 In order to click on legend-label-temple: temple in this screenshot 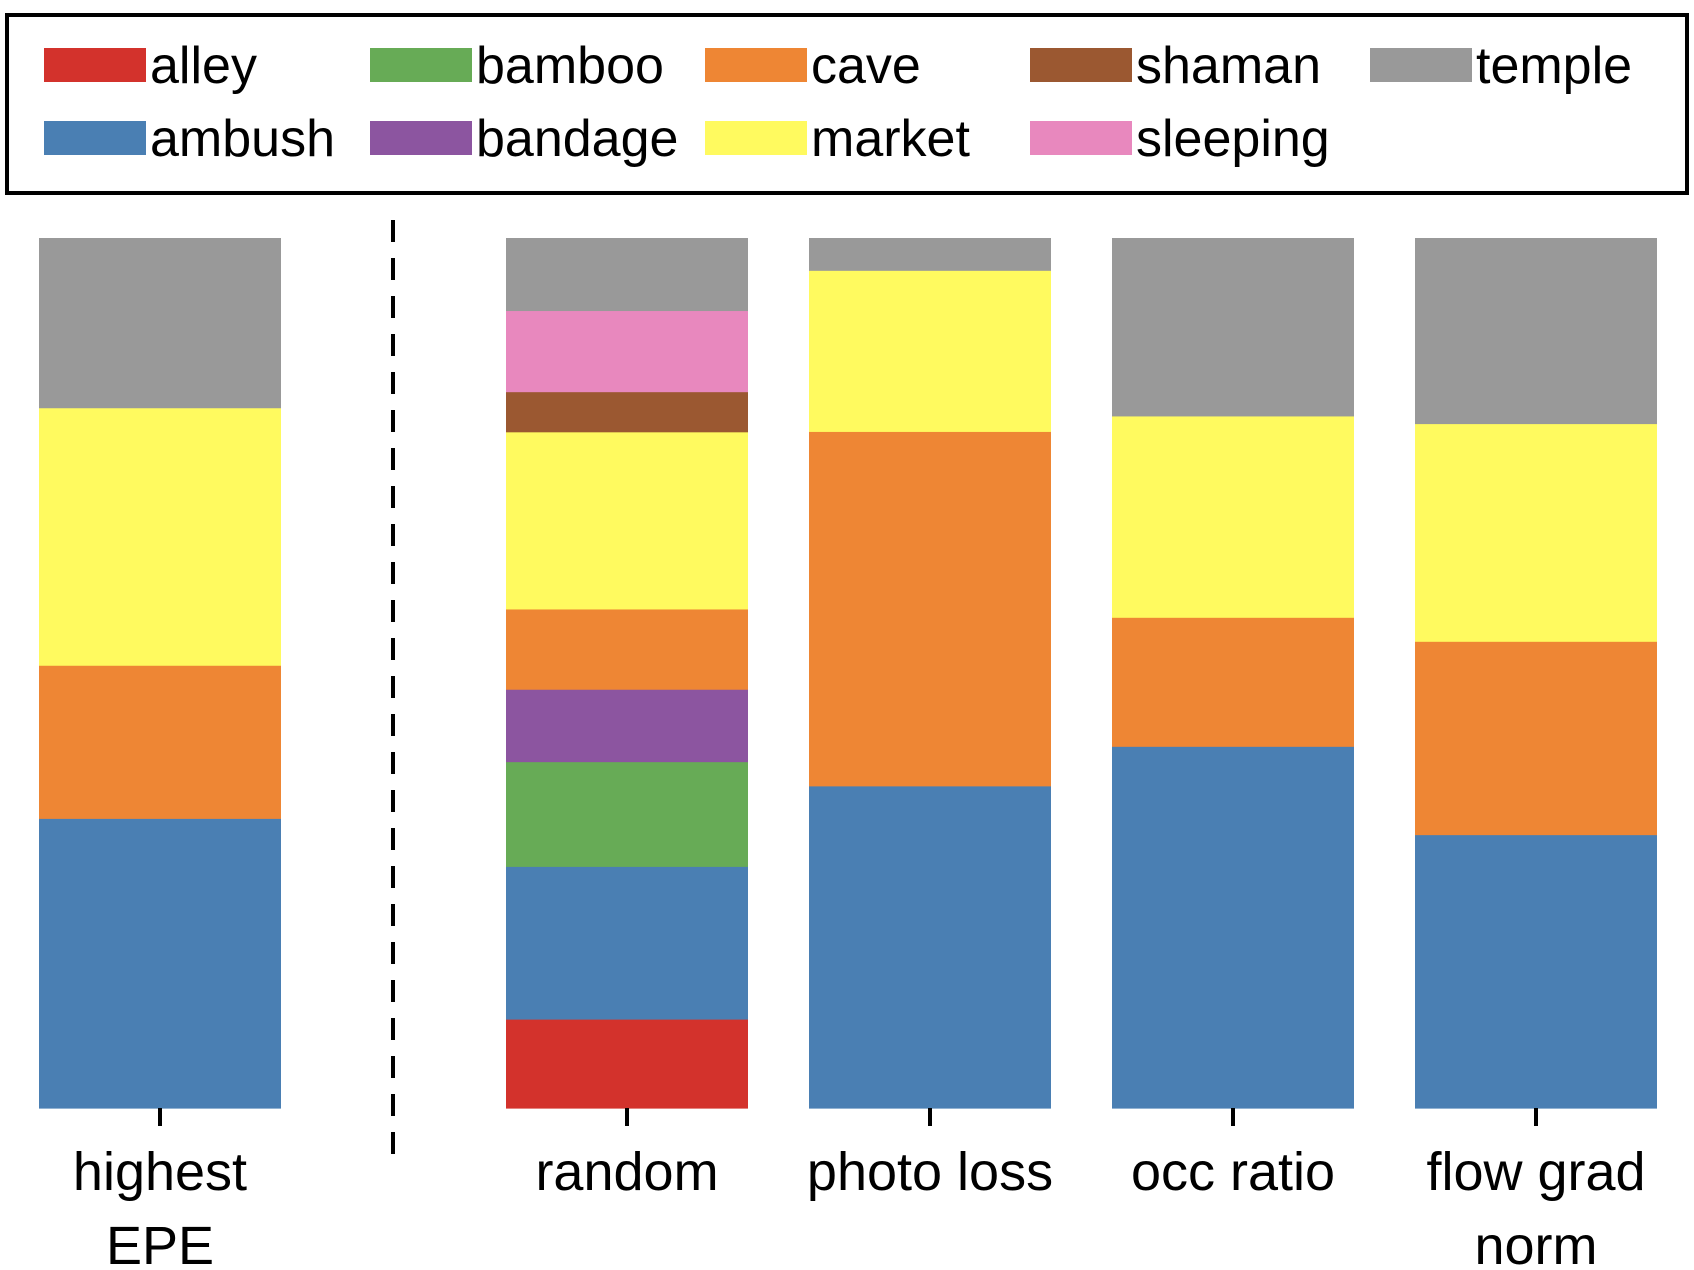, I will do `click(1554, 66)`.